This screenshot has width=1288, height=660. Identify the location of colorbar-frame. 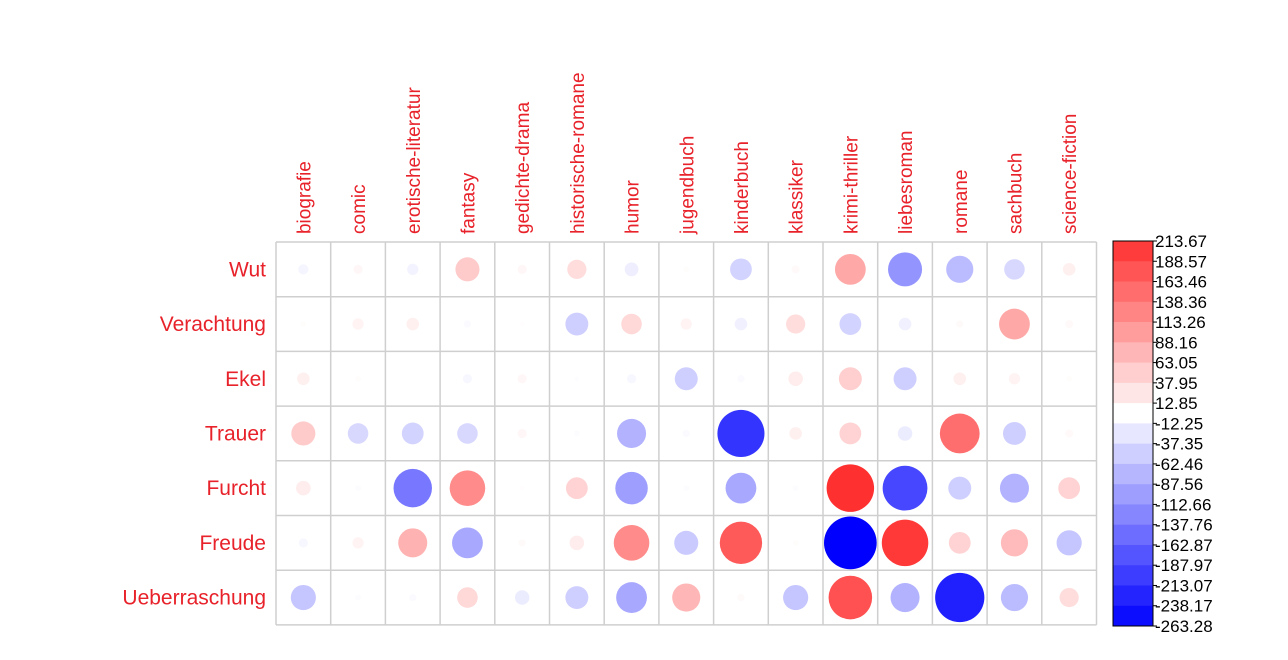
(1133, 433).